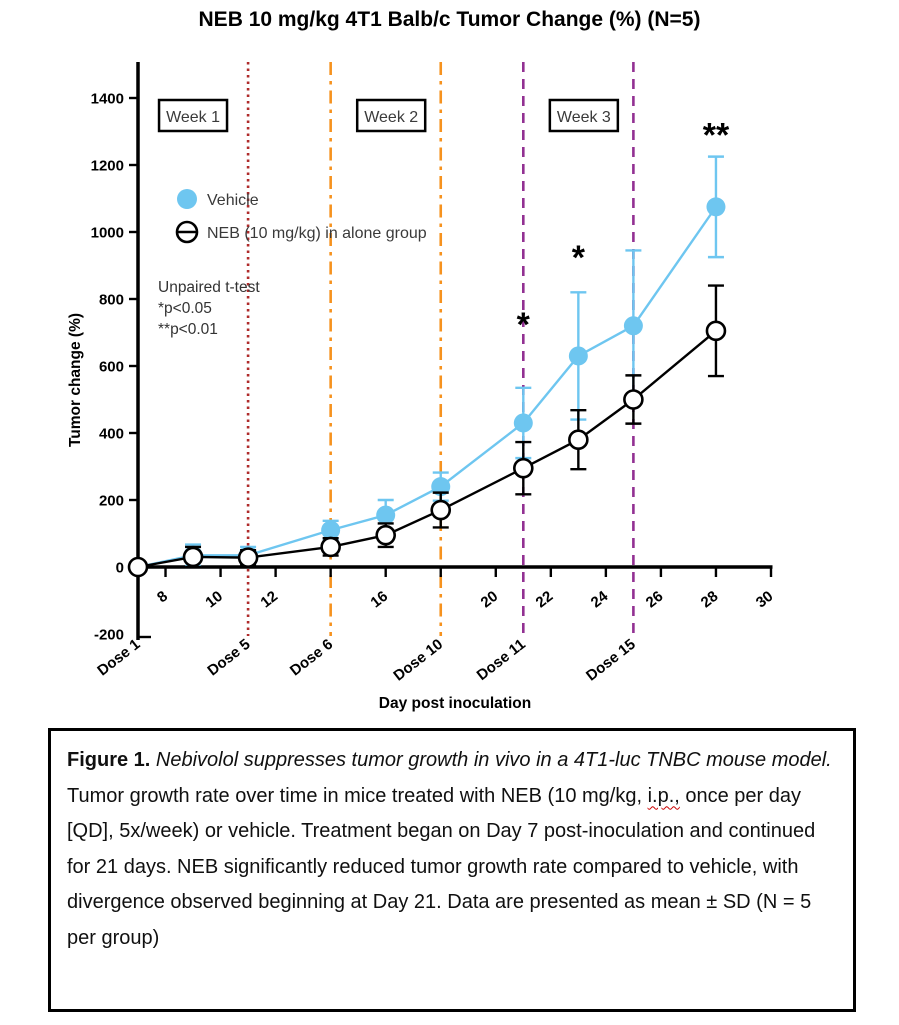 The height and width of the screenshot is (1025, 899). I want to click on x-tick-label: 28, so click(710, 600).